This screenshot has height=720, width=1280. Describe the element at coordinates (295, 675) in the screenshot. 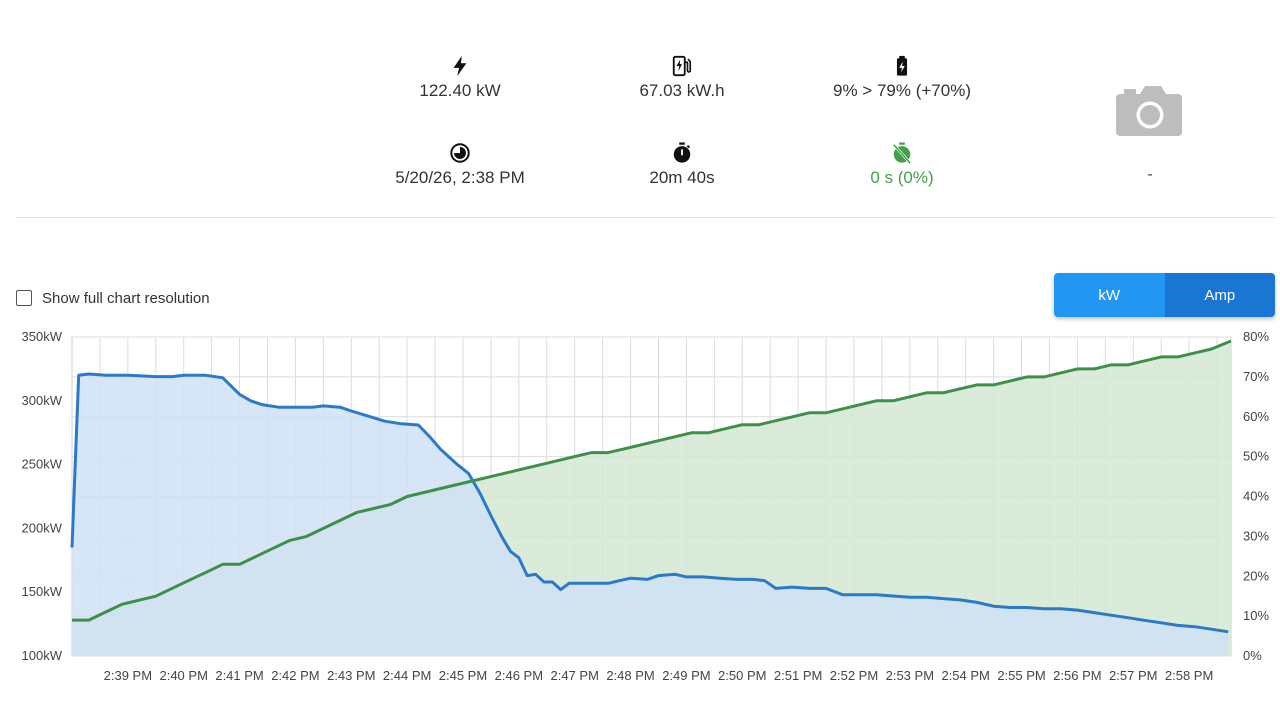

I see `x-tick: 2:42 PM` at that location.